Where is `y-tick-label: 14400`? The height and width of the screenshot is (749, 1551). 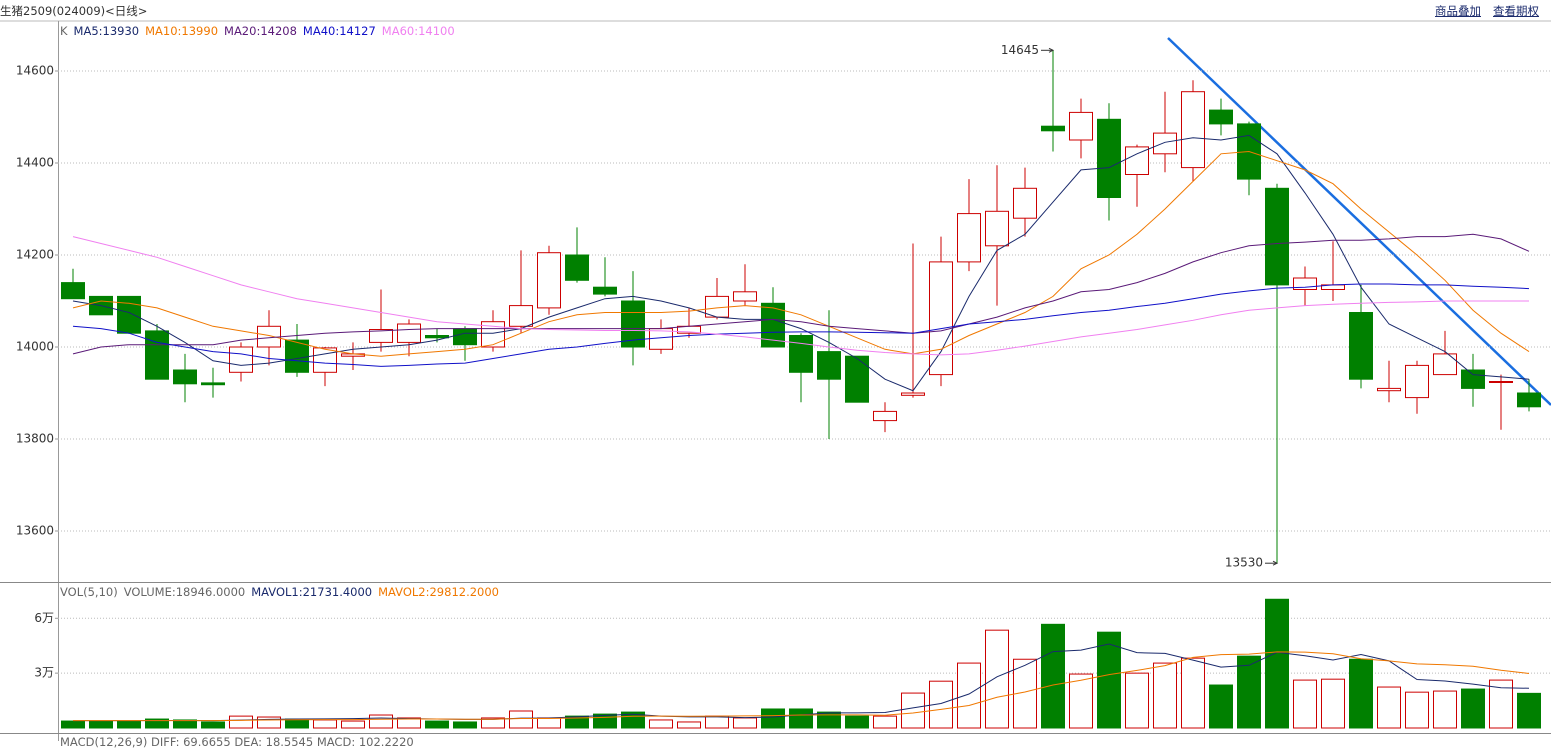 y-tick-label: 14400 is located at coordinates (35, 163).